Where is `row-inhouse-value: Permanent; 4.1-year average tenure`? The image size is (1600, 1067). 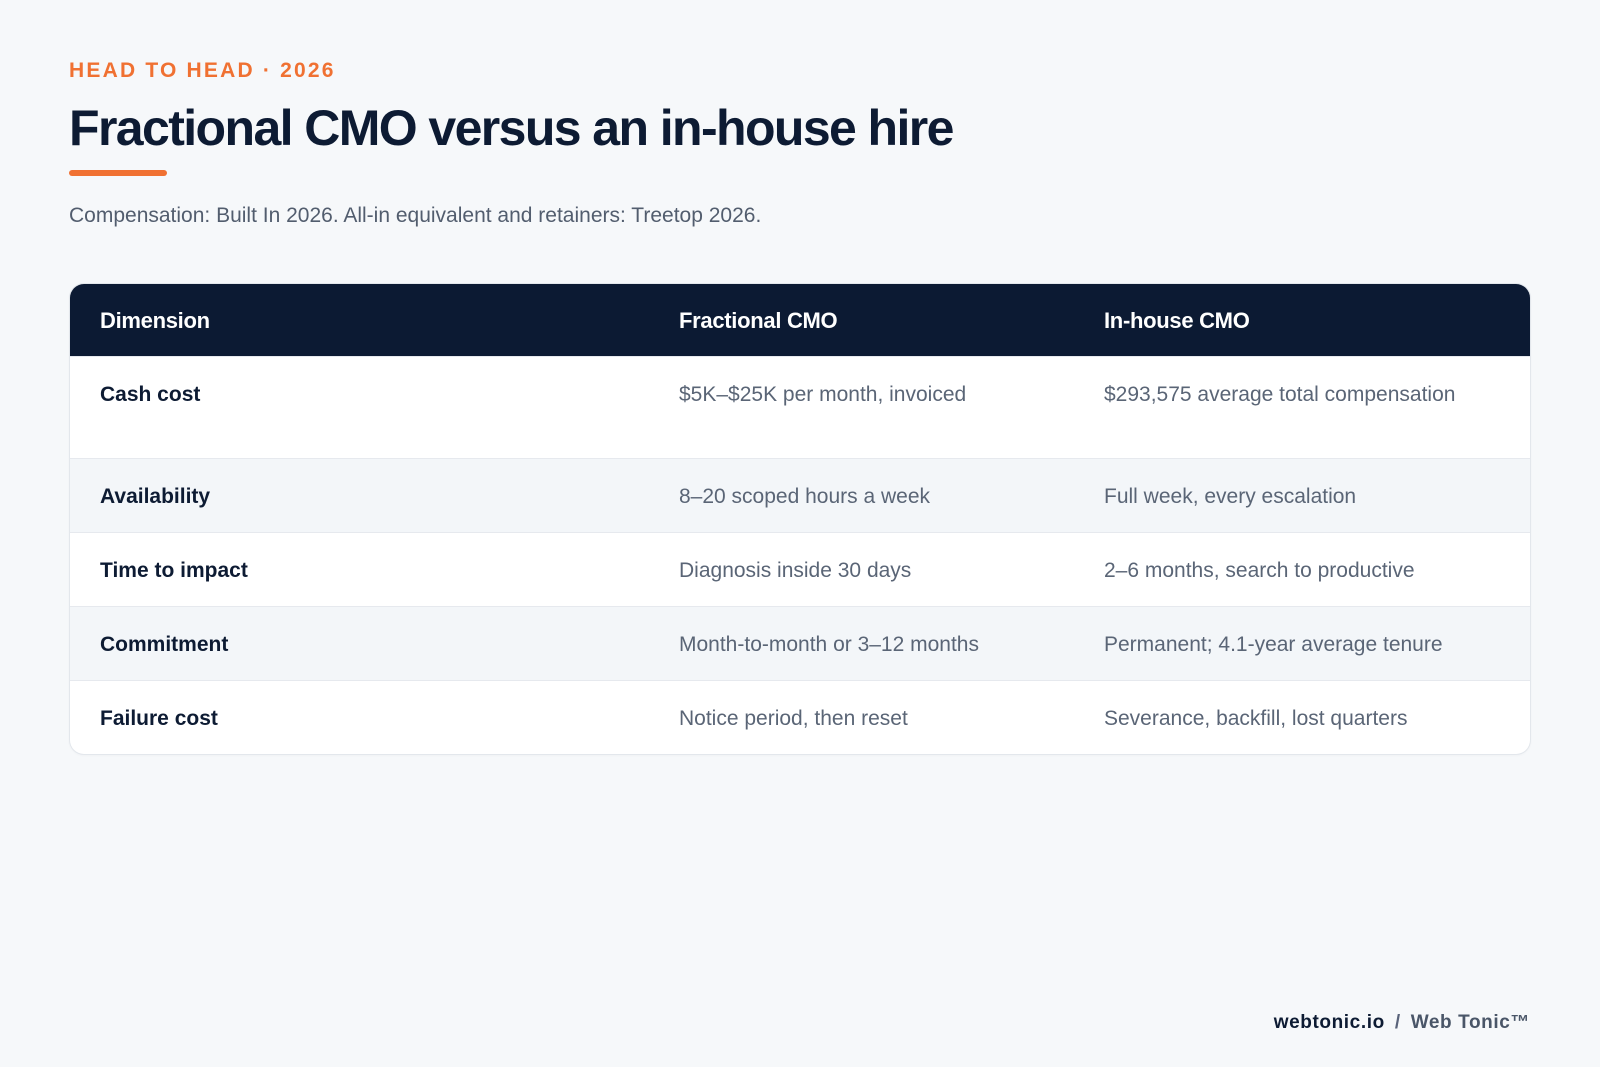 row-inhouse-value: Permanent; 4.1-year average tenure is located at coordinates (1273, 644).